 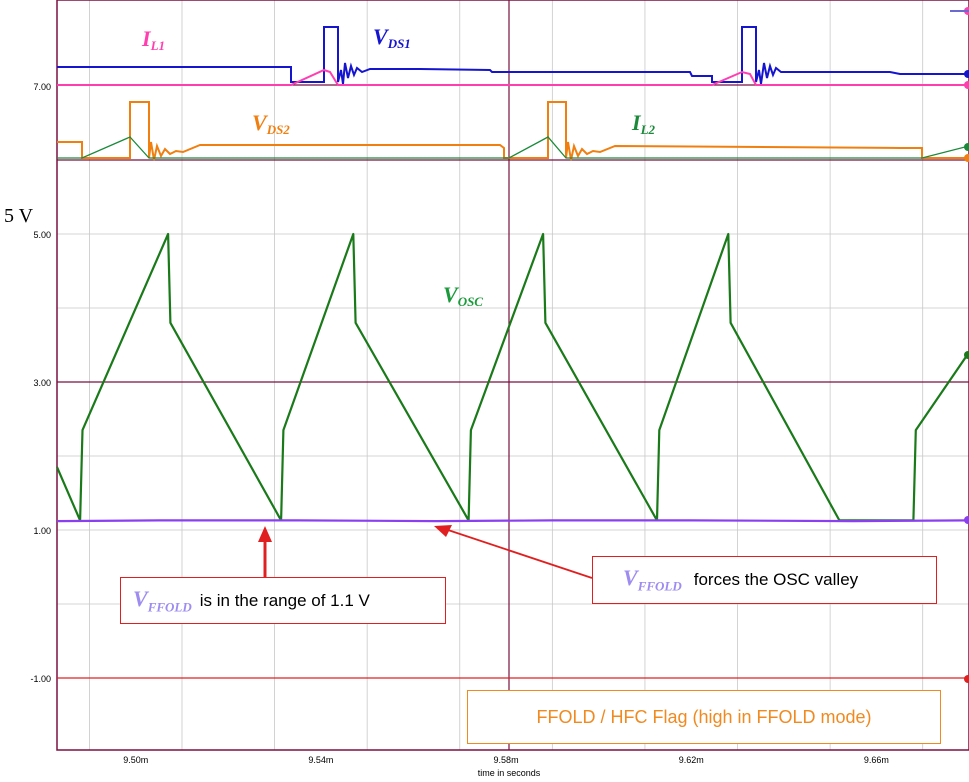 I want to click on channel-markers, so click(x=959, y=345).